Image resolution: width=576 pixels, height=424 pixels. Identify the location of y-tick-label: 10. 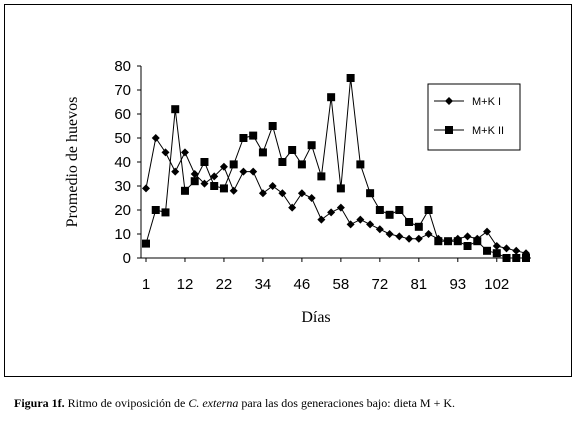
(122, 234).